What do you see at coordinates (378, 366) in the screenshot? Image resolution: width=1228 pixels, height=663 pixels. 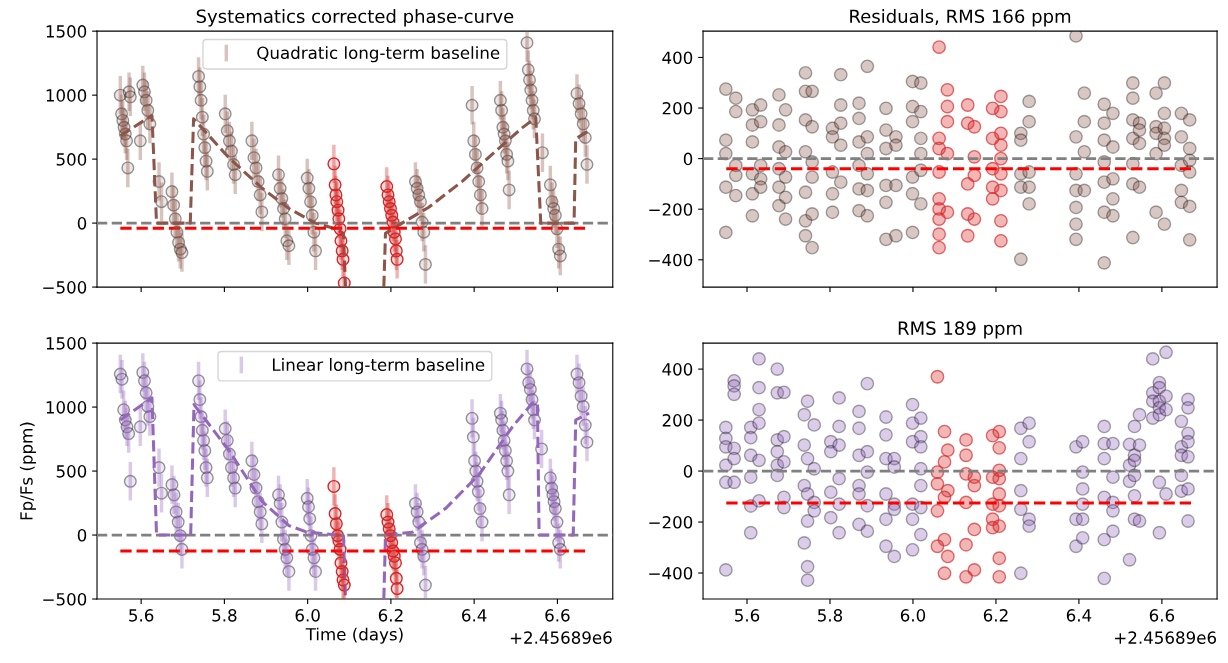 I see `legend-label: Linear long-term baseline` at bounding box center [378, 366].